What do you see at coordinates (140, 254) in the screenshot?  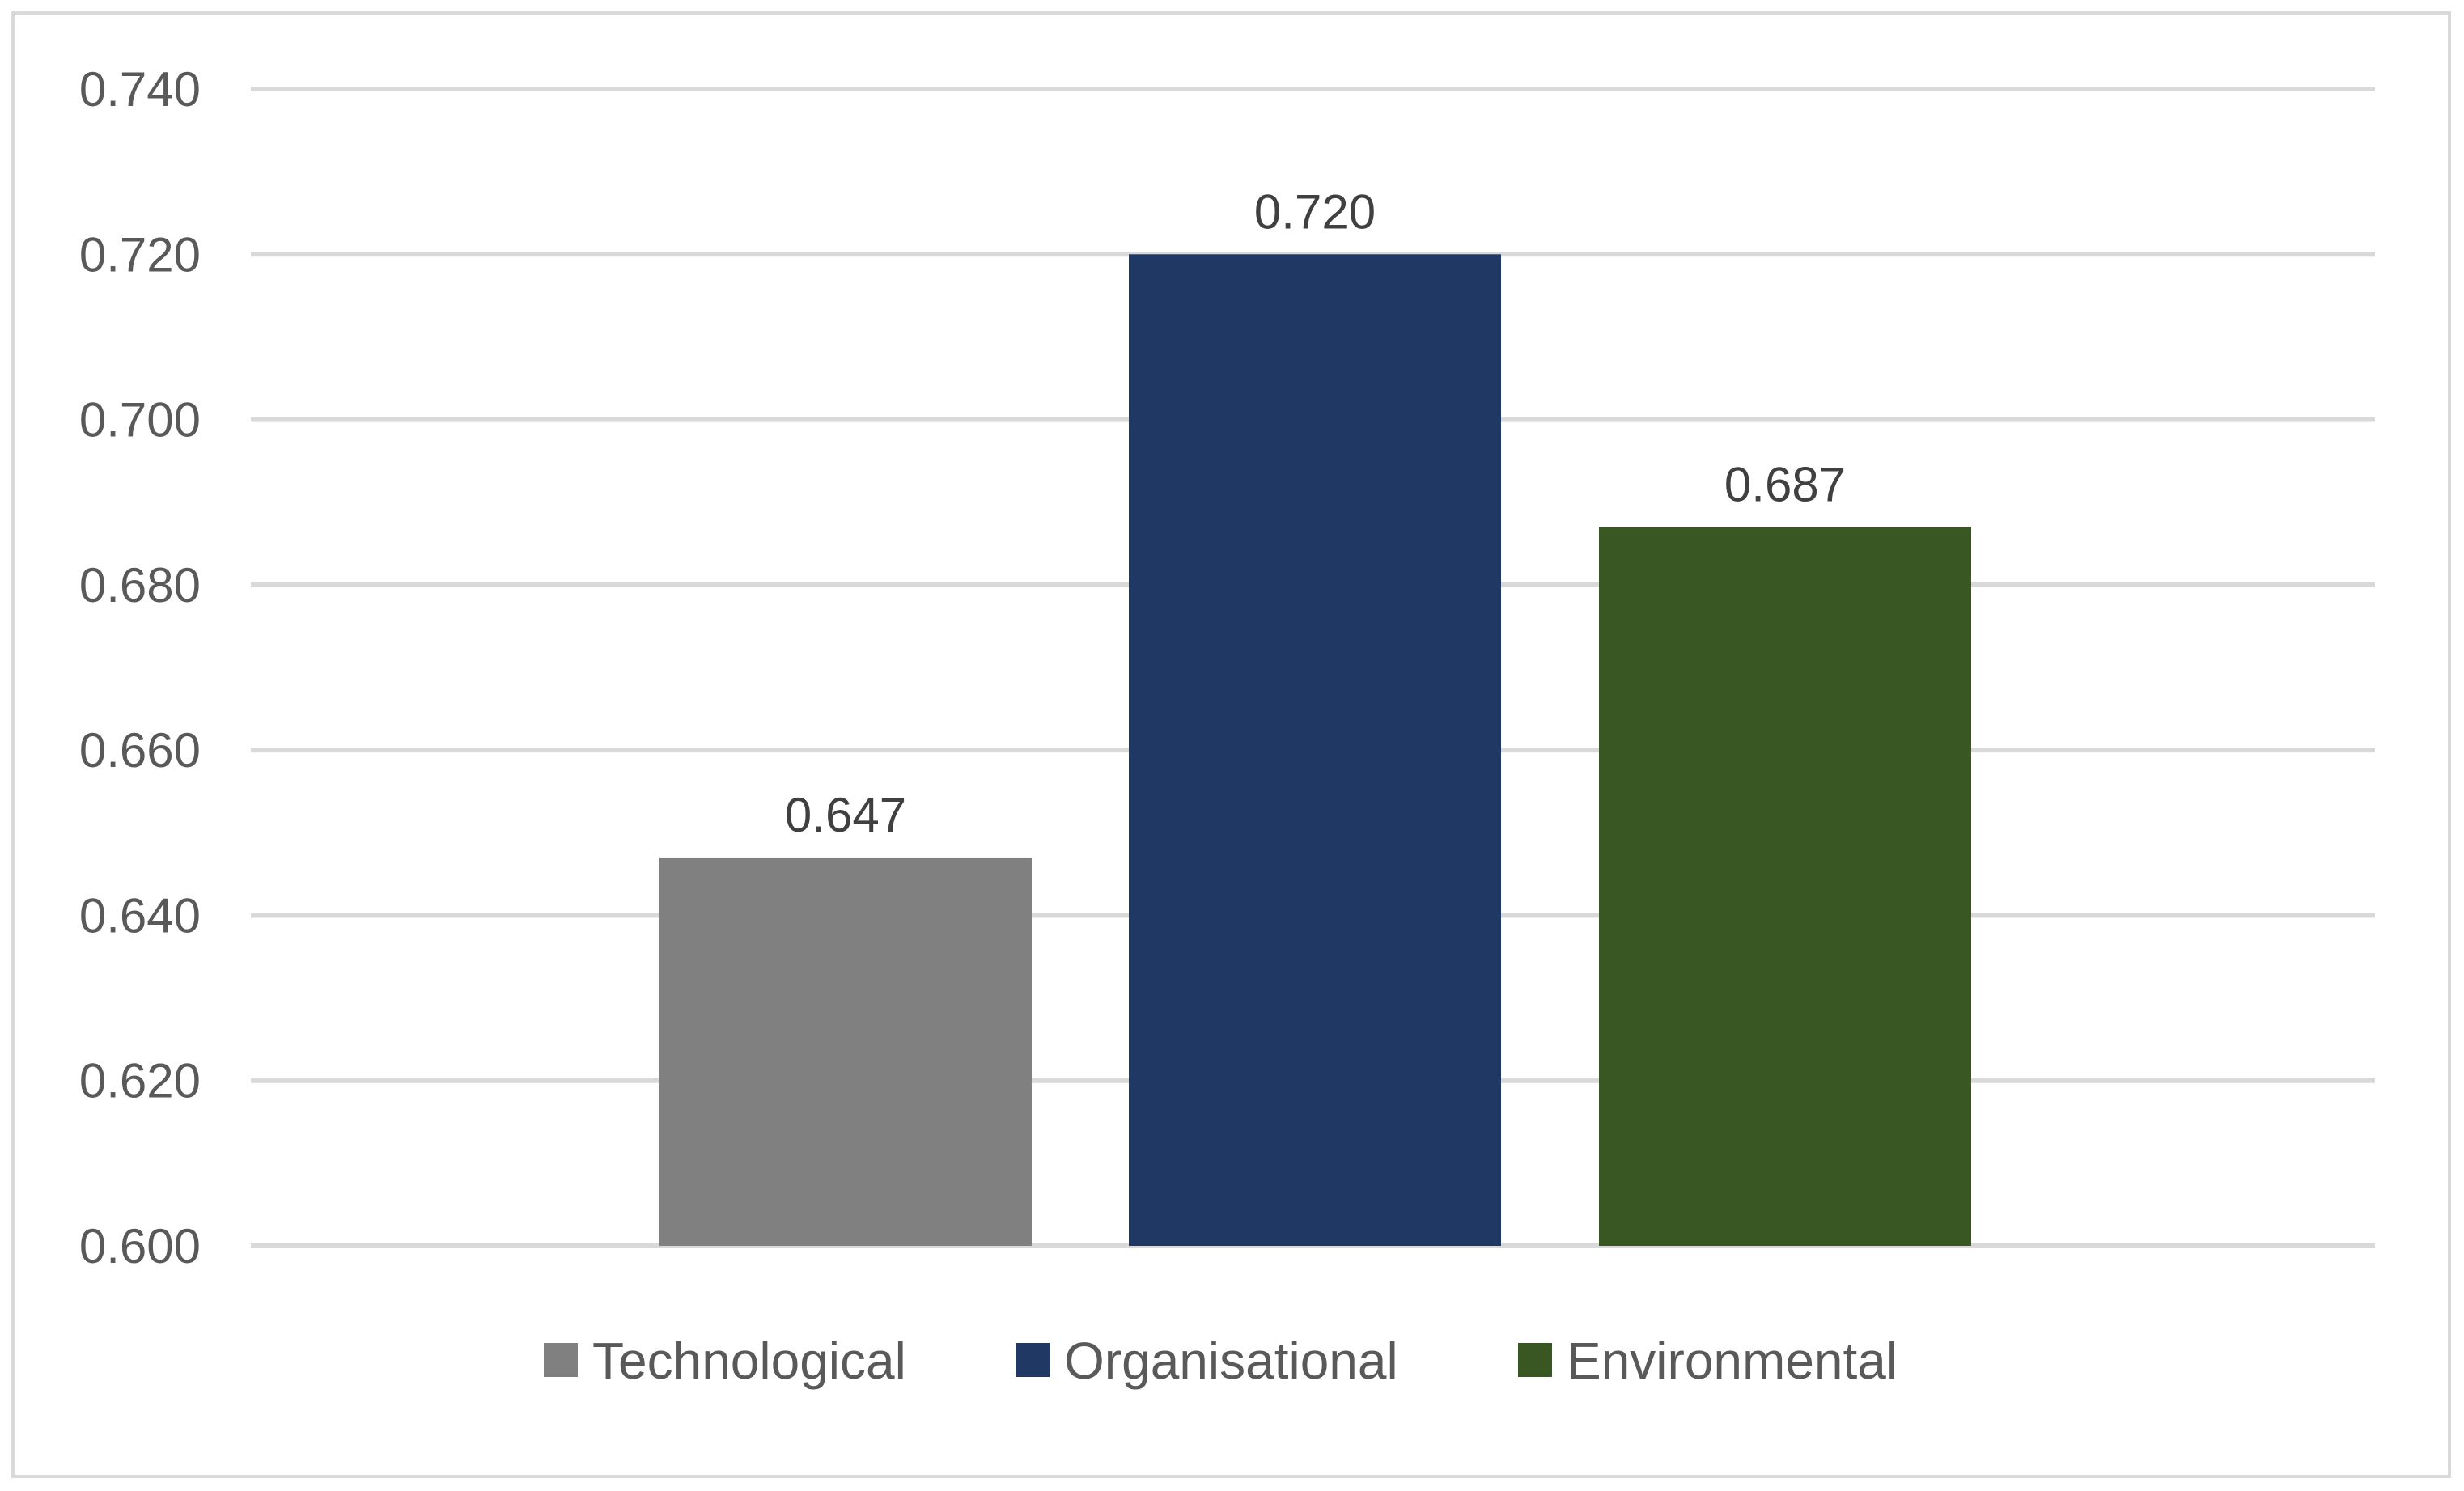 I see `y-tick-label: 0.720` at bounding box center [140, 254].